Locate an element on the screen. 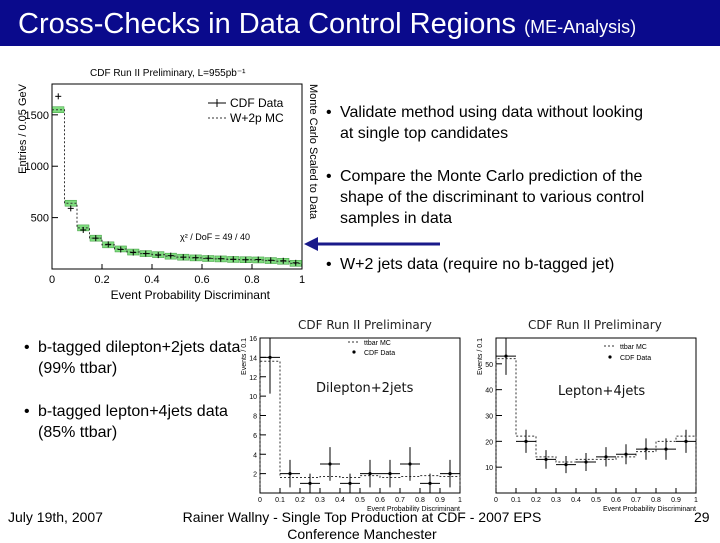 The width and height of the screenshot is (720, 543). chi2-annotation: χ² / DoF = 49 / 40 is located at coordinates (215, 237).